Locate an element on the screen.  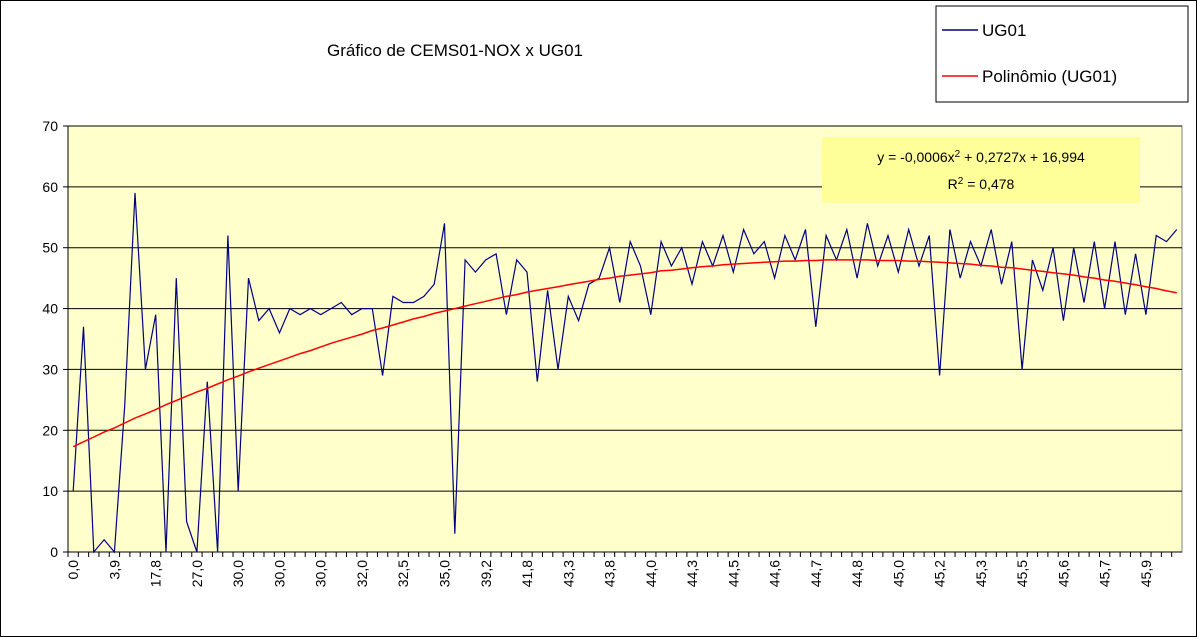
x-tick-label: 44,5 is located at coordinates (733, 573).